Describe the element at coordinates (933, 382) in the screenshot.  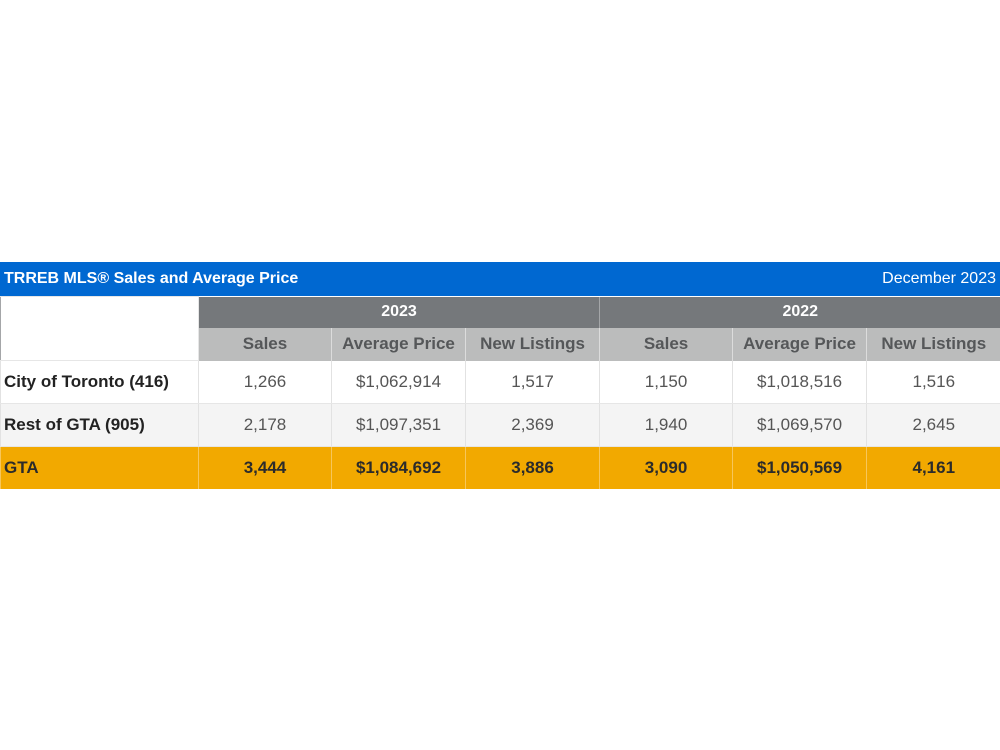
I see `cell-new-listings-2022: 1,516` at that location.